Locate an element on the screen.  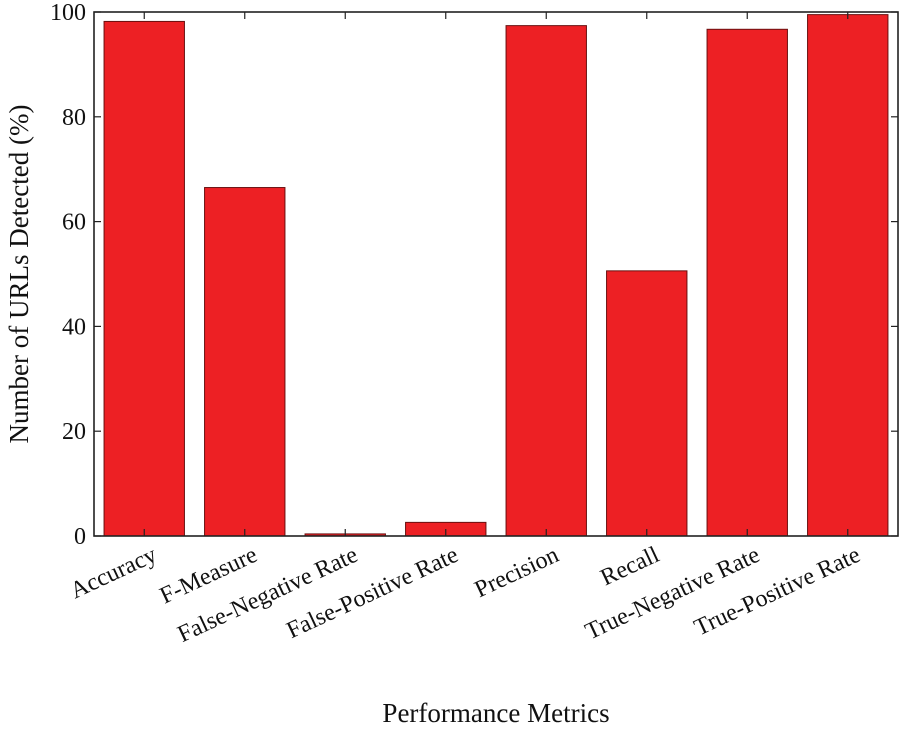
bar-precision is located at coordinates (546, 281).